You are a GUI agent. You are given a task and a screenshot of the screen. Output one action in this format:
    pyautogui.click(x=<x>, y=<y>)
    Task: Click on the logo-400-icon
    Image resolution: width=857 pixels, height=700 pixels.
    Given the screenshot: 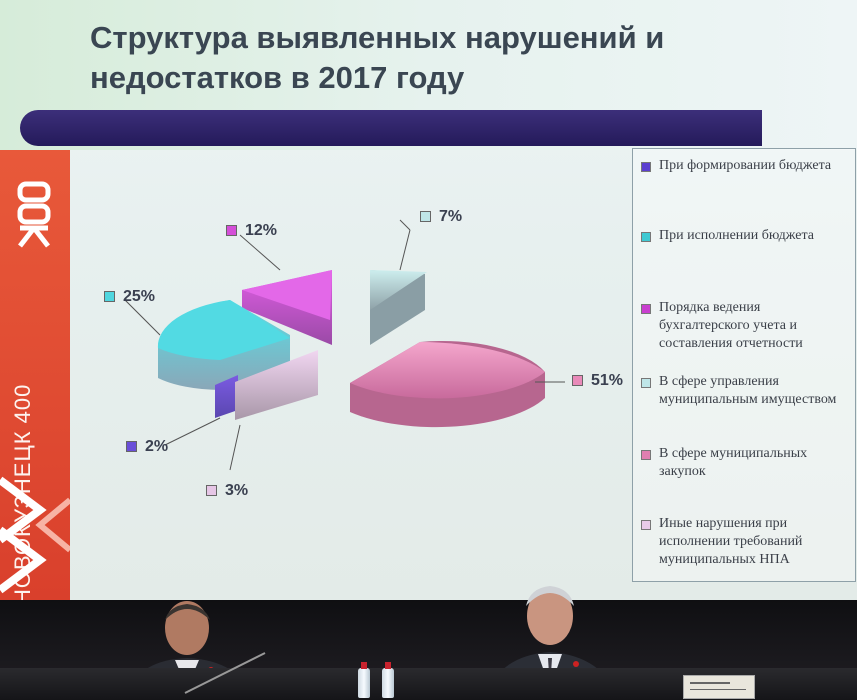 What is the action you would take?
    pyautogui.click(x=34, y=214)
    